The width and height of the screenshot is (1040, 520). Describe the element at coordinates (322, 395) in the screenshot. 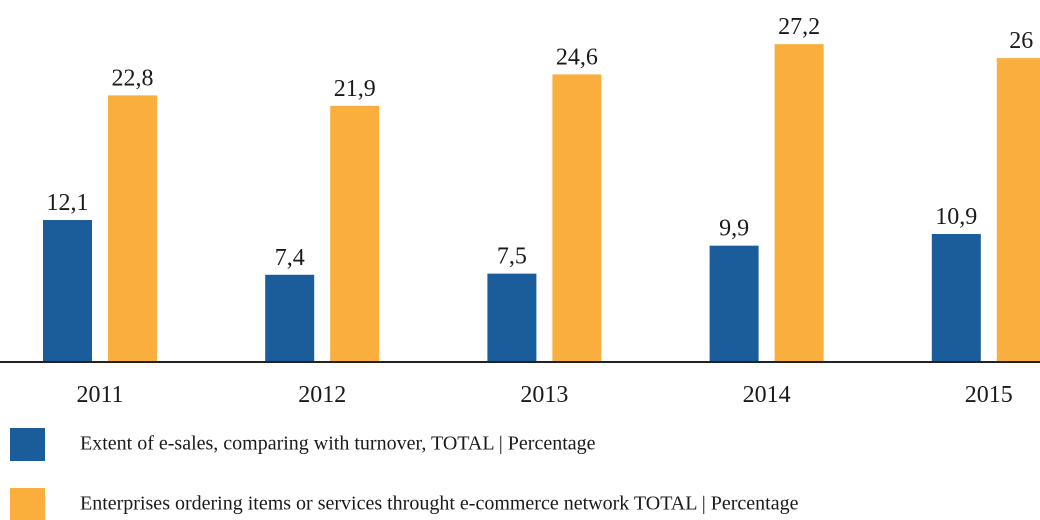

I see `x-tick-label: 2012` at that location.